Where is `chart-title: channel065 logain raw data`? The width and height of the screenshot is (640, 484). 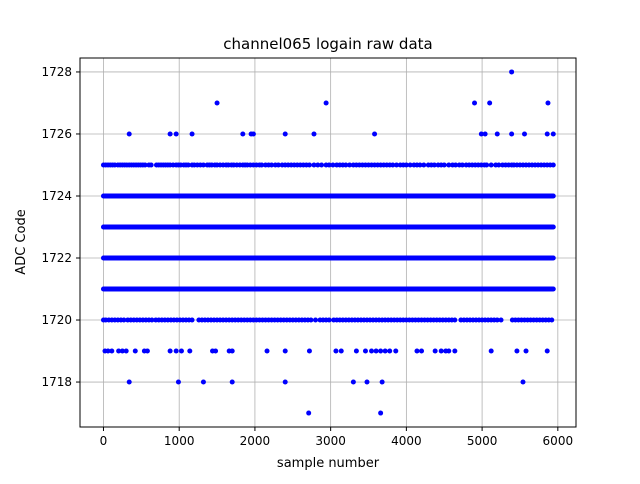
chart-title: channel065 logain raw data is located at coordinates (327, 44).